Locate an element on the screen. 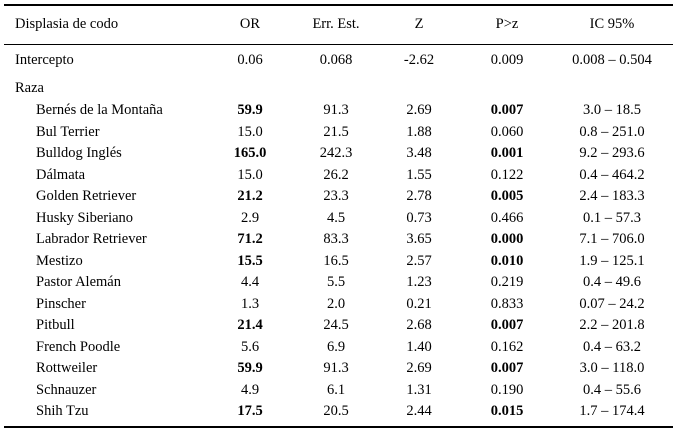 This screenshot has width=677, height=431. breed-ic: 1.9 – 125.1 is located at coordinates (612, 260).